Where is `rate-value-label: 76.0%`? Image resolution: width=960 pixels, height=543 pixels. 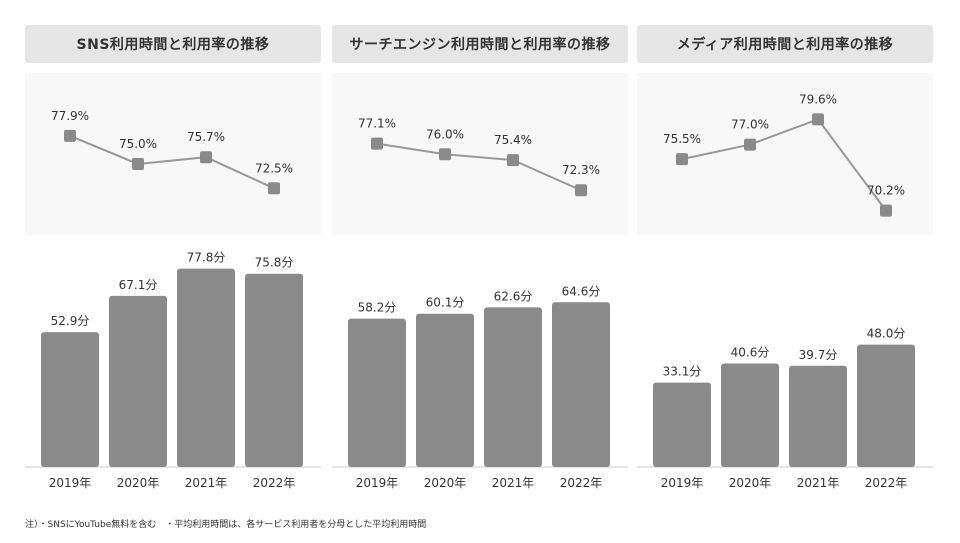
rate-value-label: 76.0% is located at coordinates (445, 134).